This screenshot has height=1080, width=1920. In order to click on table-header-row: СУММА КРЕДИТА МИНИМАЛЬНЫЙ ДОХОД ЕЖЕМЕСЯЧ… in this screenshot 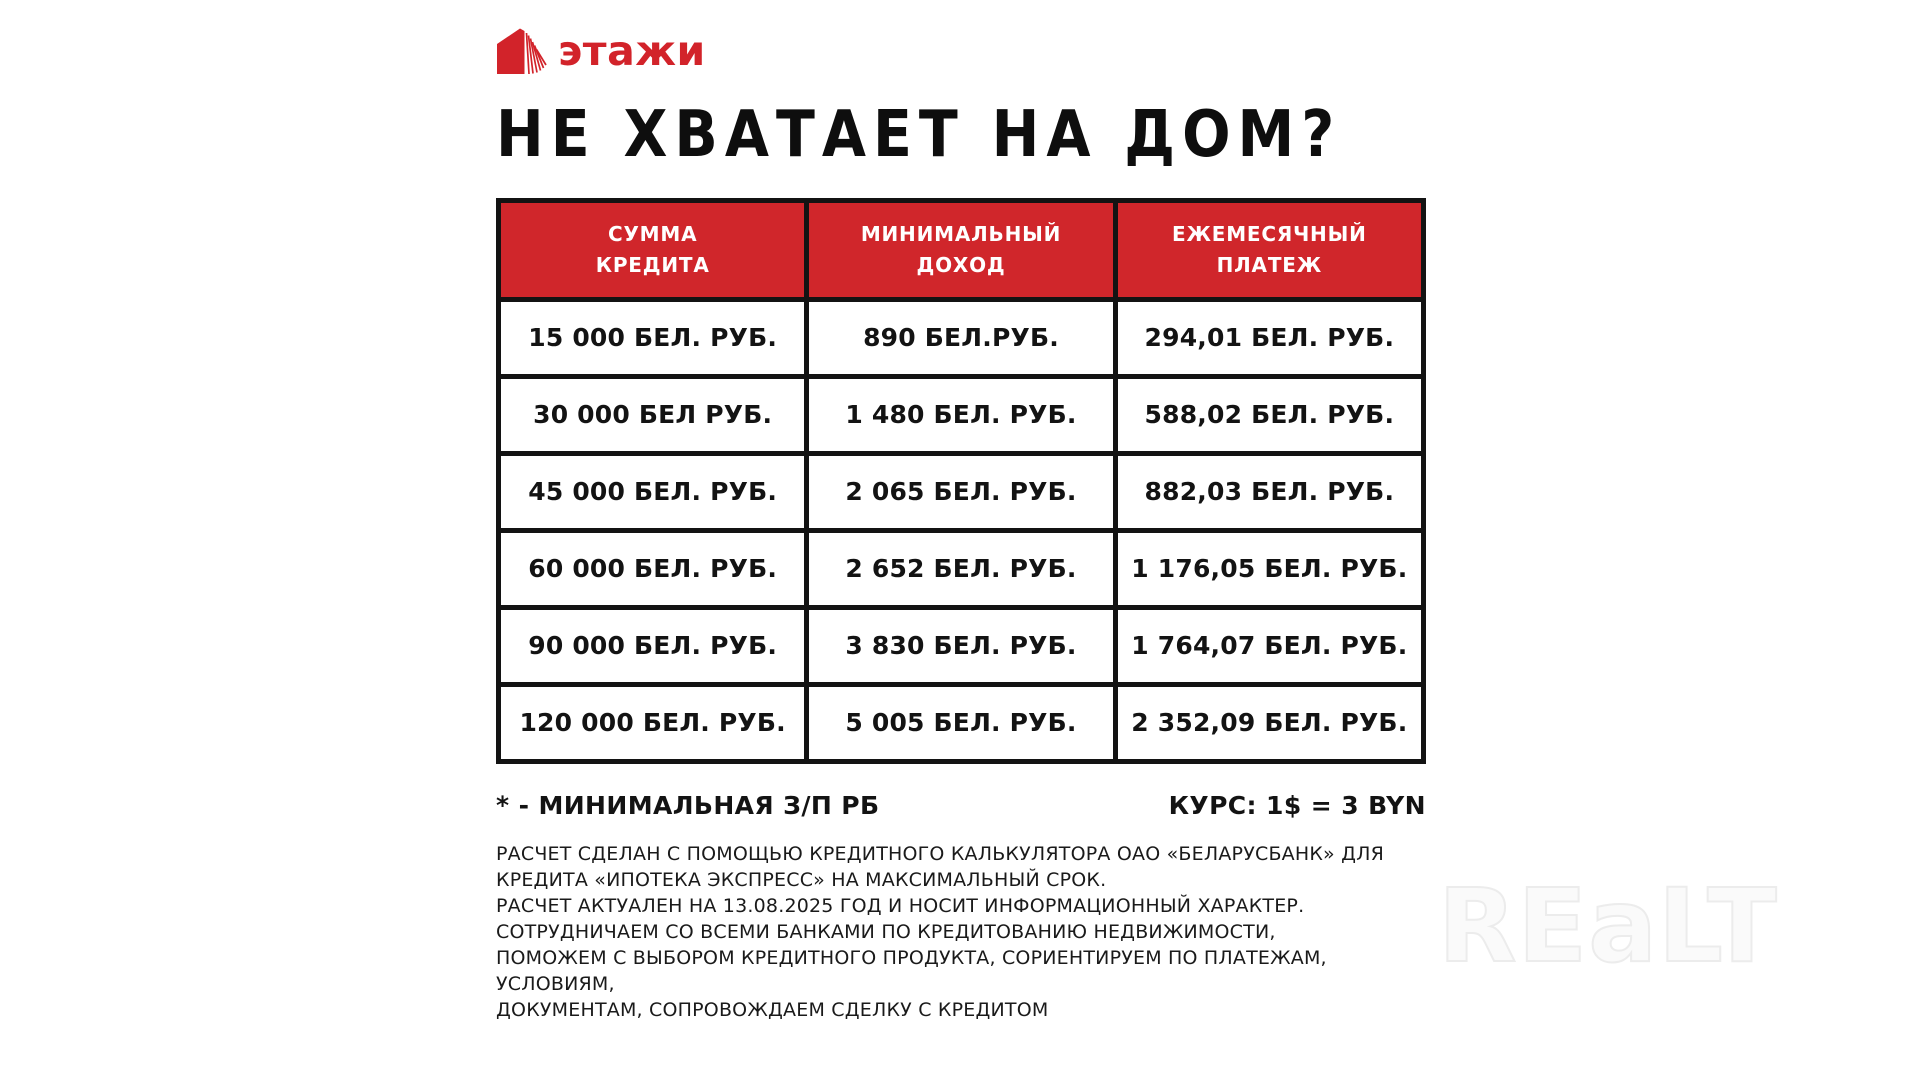, I will do `click(961, 249)`.